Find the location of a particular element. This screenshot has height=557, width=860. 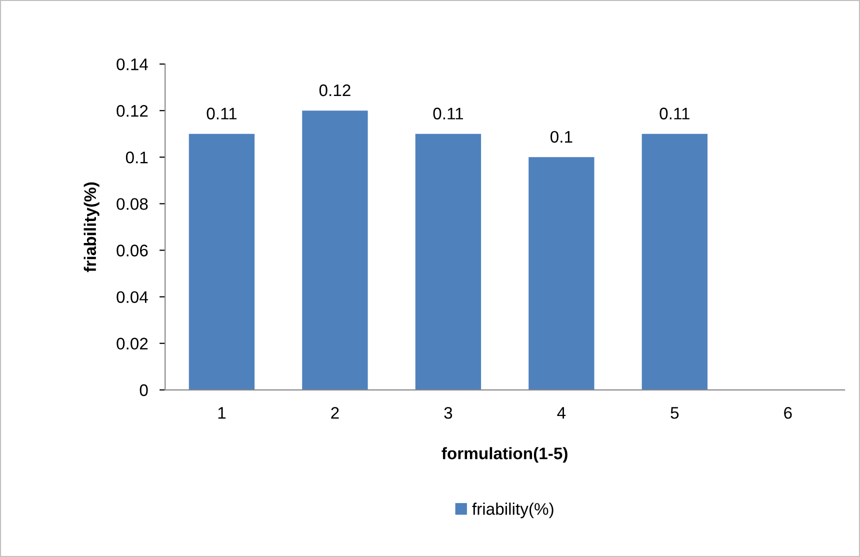

x-axis-title: formulation(1-5) is located at coordinates (505, 455).